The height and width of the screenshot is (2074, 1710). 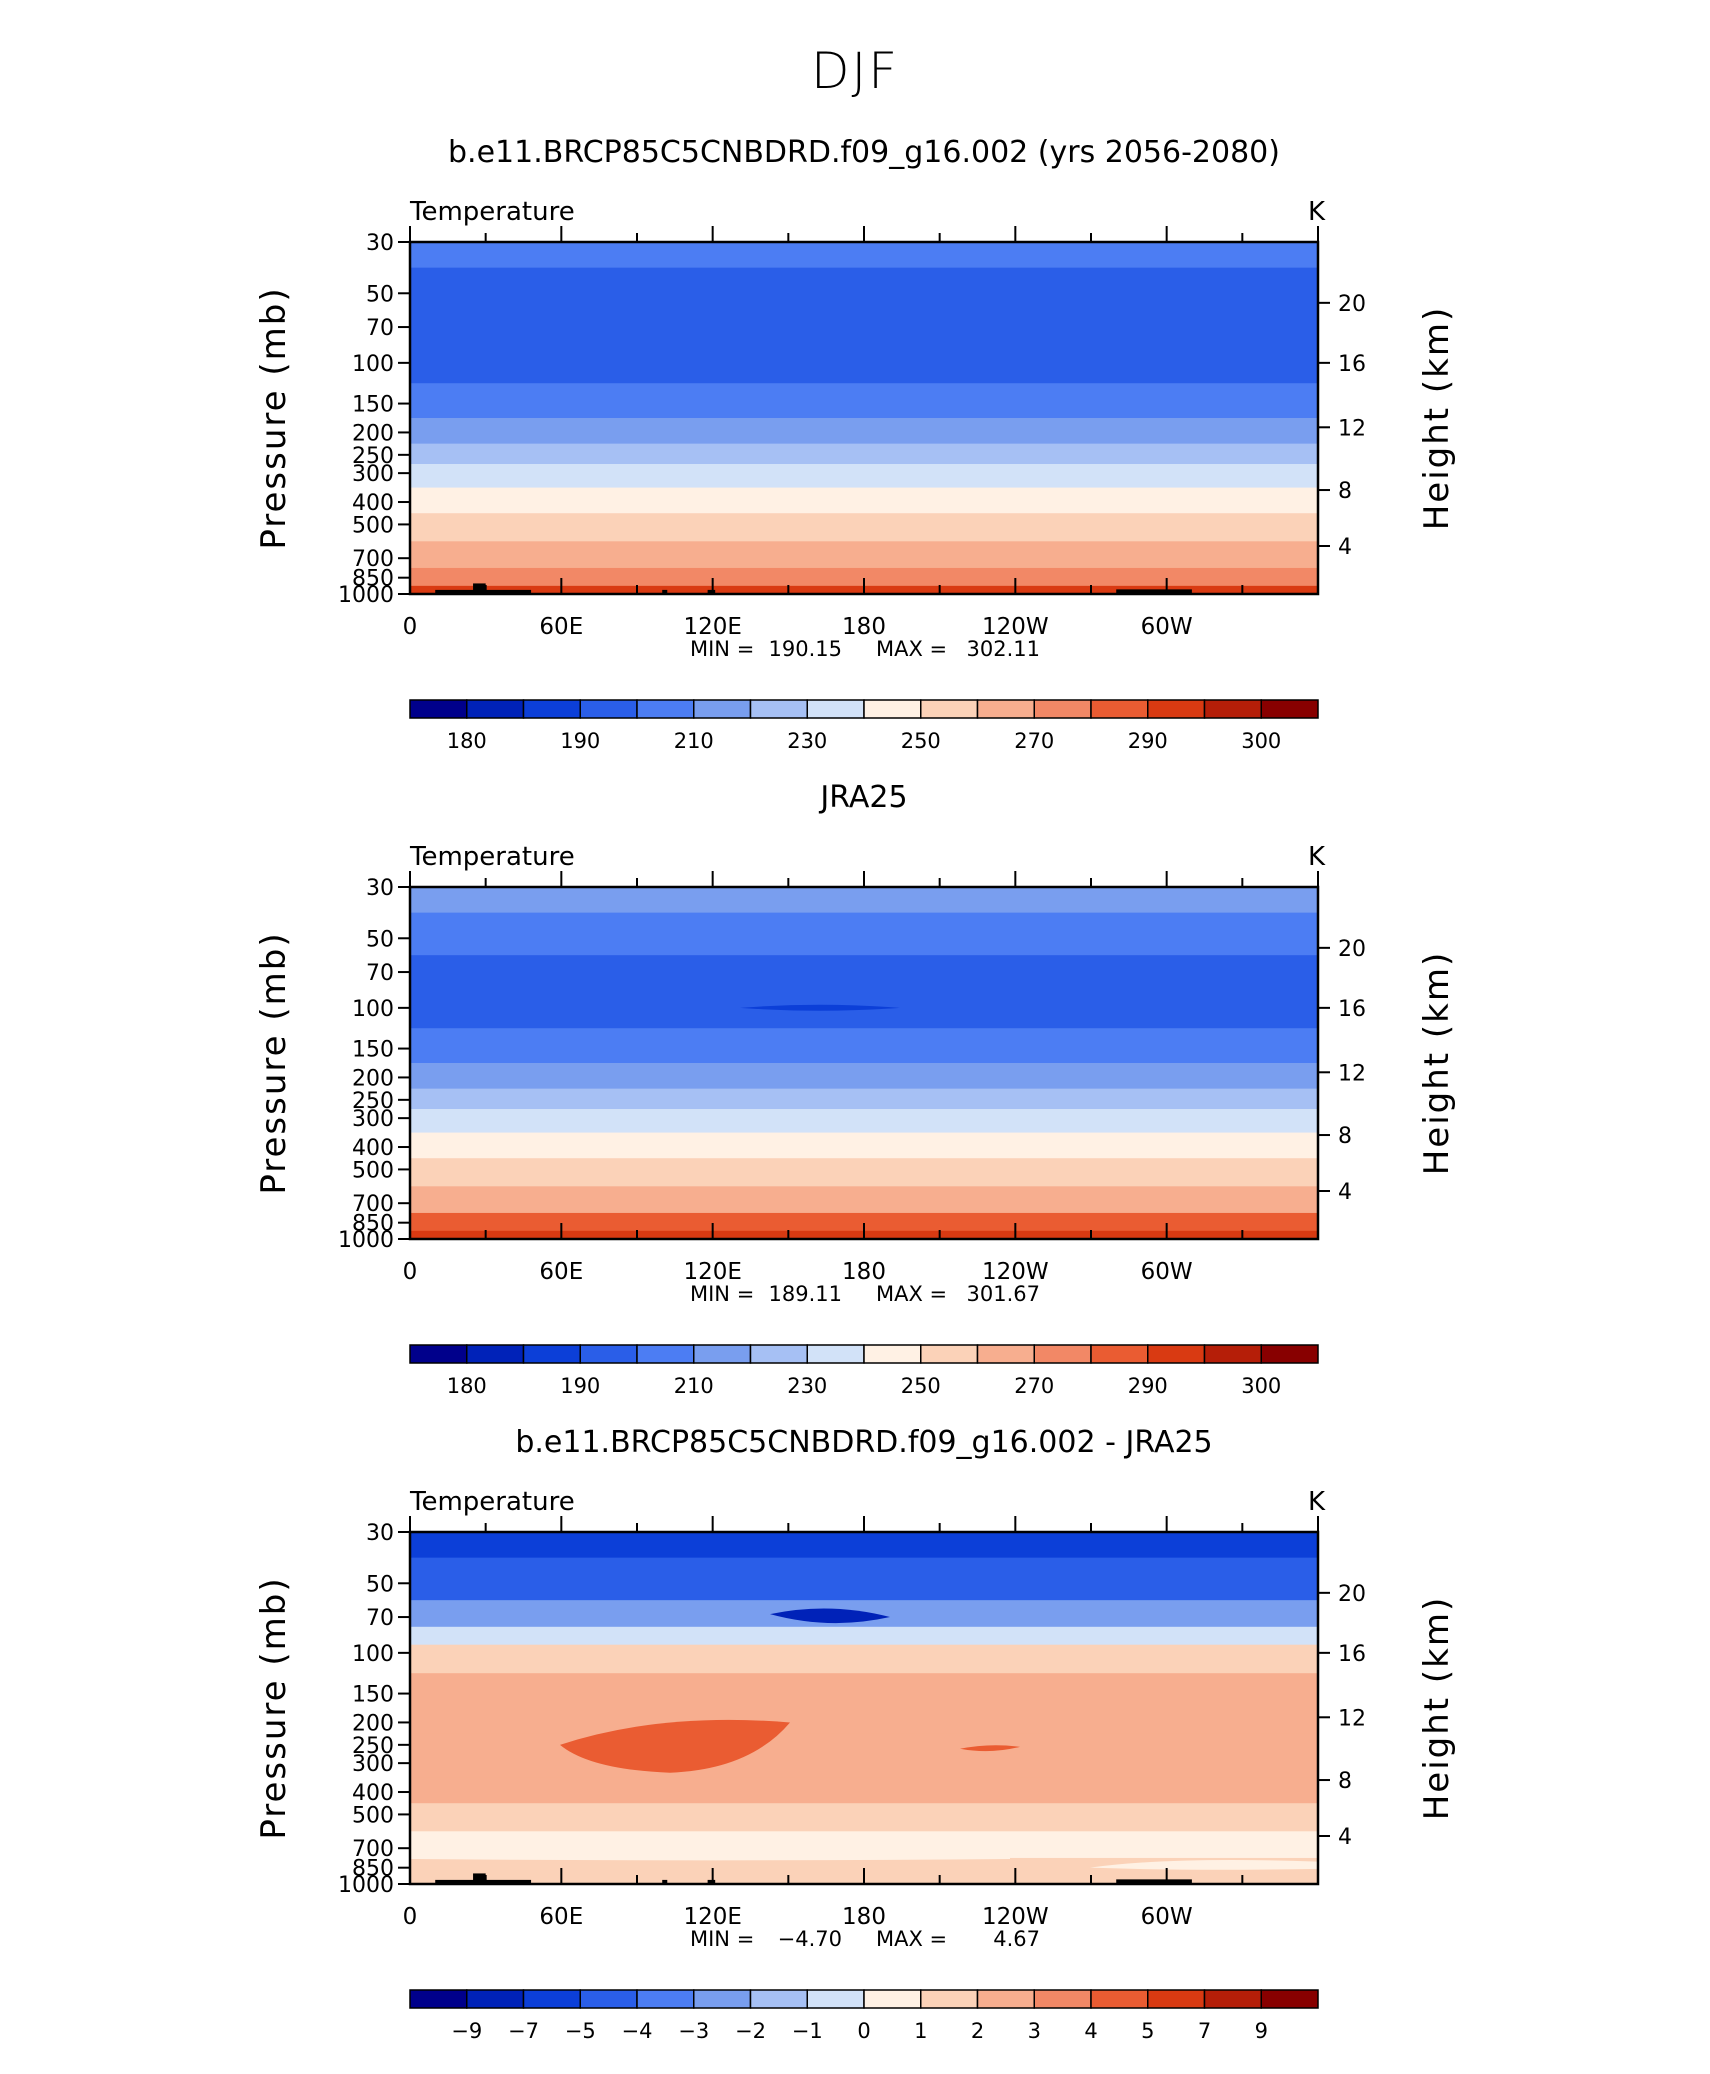 What do you see at coordinates (920, 2031) in the screenshot?
I see `colorbar-label: 1` at bounding box center [920, 2031].